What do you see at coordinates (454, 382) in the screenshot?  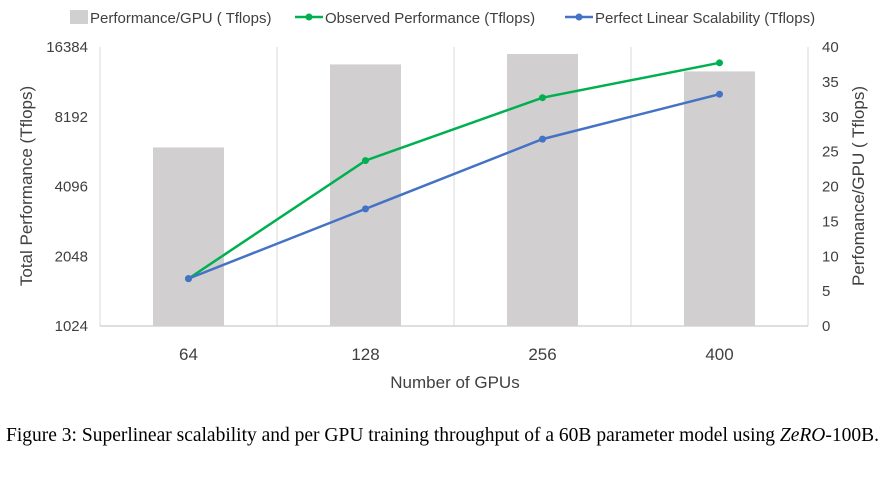 I see `x-axis-label: Number of GPUs` at bounding box center [454, 382].